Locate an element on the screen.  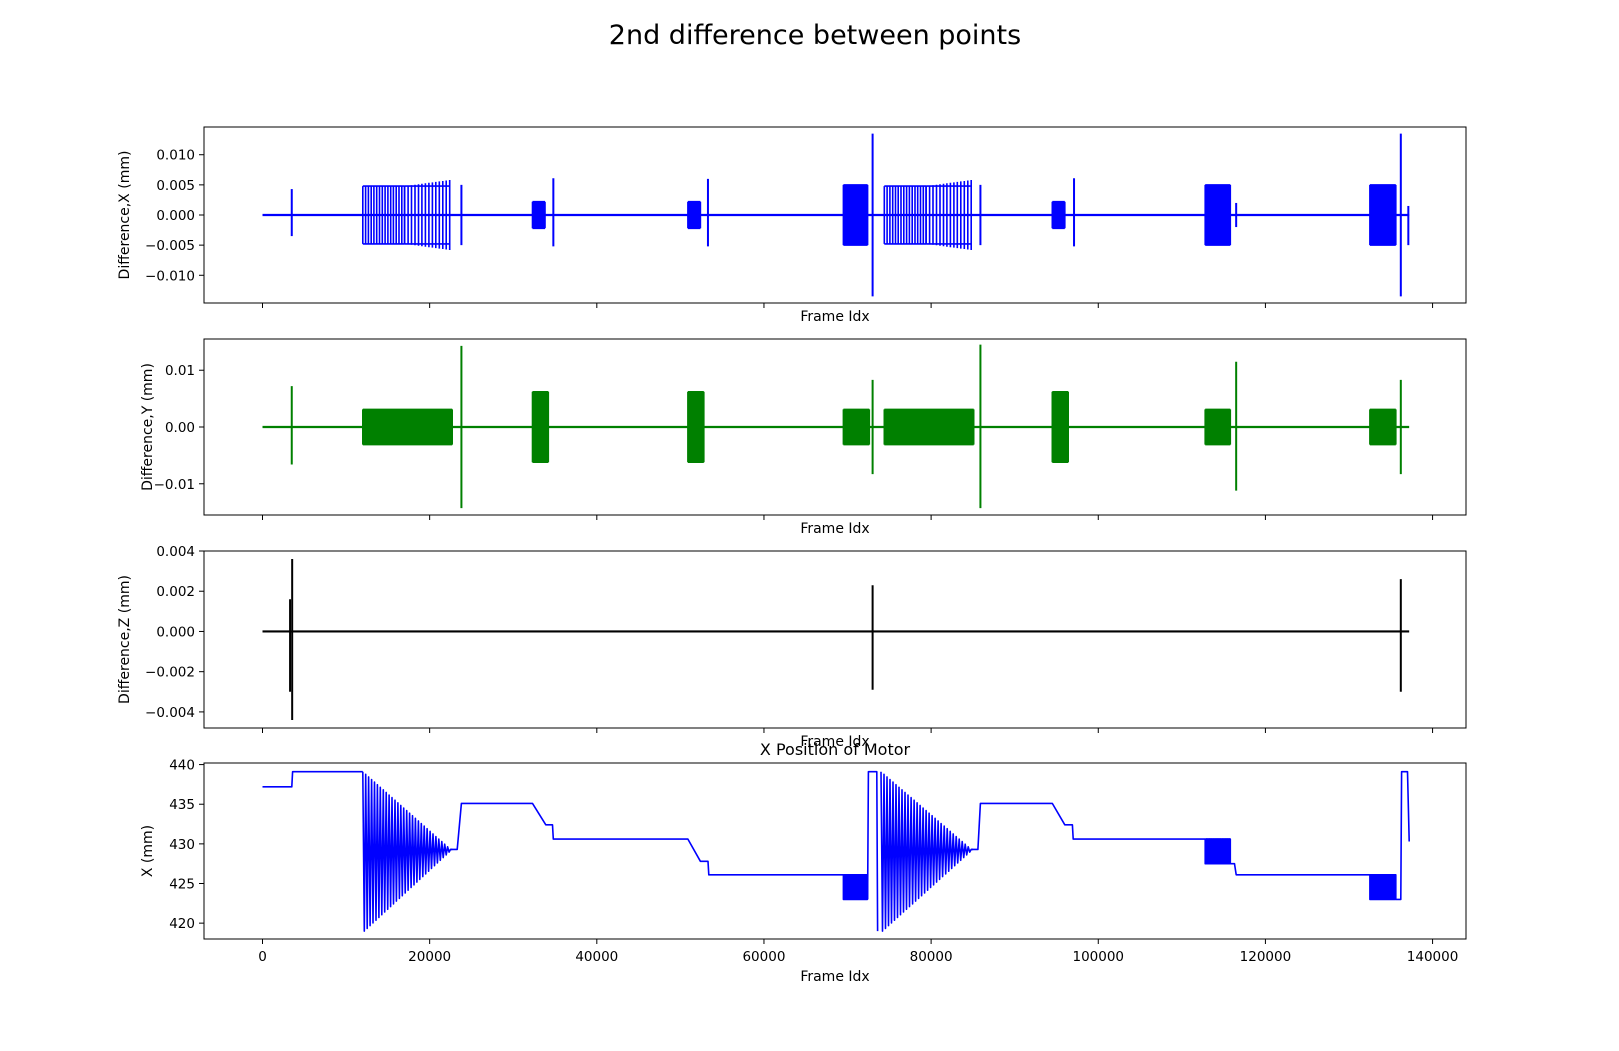
y-tick-label: 0.005 is located at coordinates (175, 186).